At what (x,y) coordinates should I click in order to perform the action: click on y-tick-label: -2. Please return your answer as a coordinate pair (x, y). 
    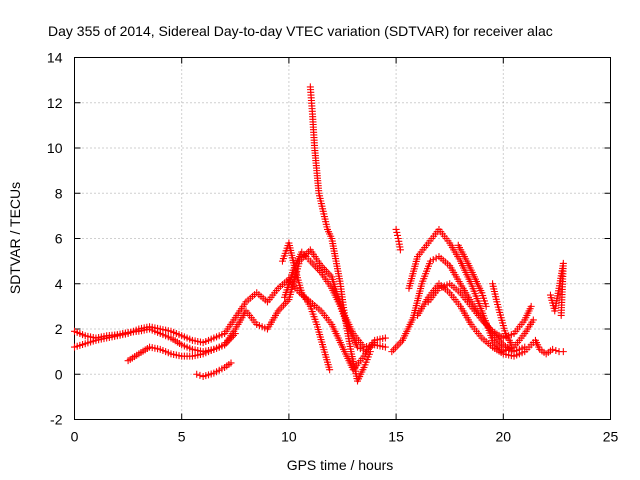
    Looking at the image, I should click on (56, 420).